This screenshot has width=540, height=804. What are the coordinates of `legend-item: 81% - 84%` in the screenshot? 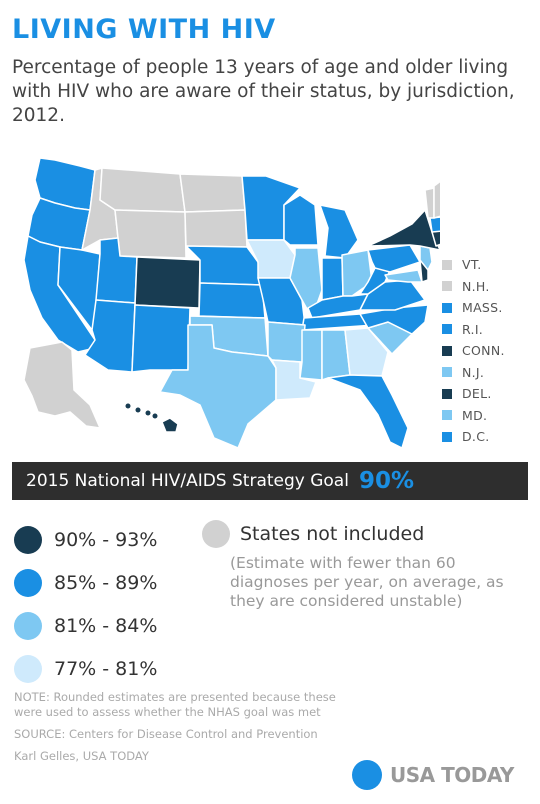 It's located at (85, 625).